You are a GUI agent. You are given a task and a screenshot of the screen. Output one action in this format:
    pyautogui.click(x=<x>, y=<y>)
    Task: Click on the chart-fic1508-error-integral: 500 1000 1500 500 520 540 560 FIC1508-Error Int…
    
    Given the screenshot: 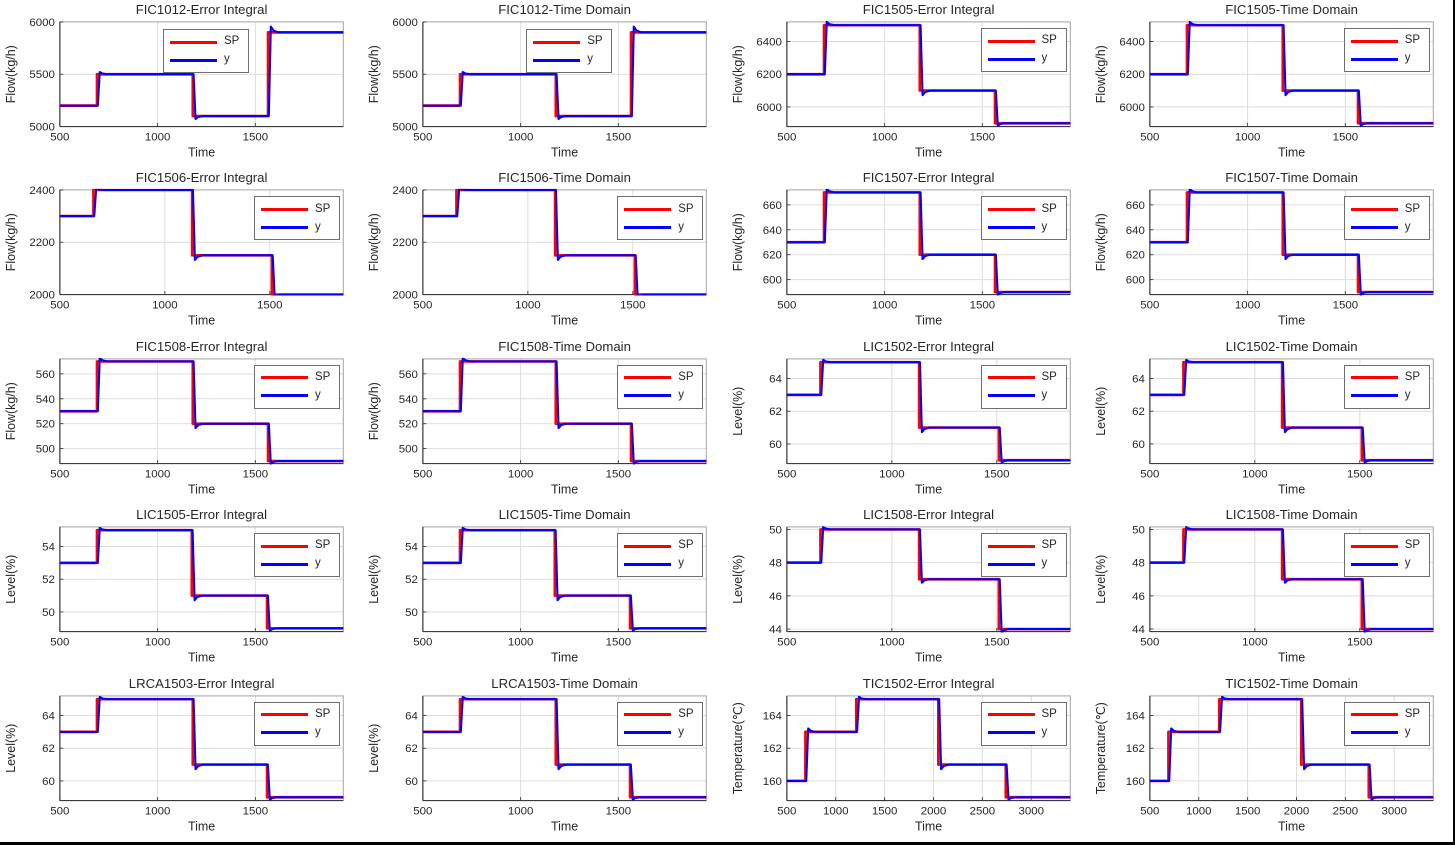 What is the action you would take?
    pyautogui.click(x=181, y=421)
    